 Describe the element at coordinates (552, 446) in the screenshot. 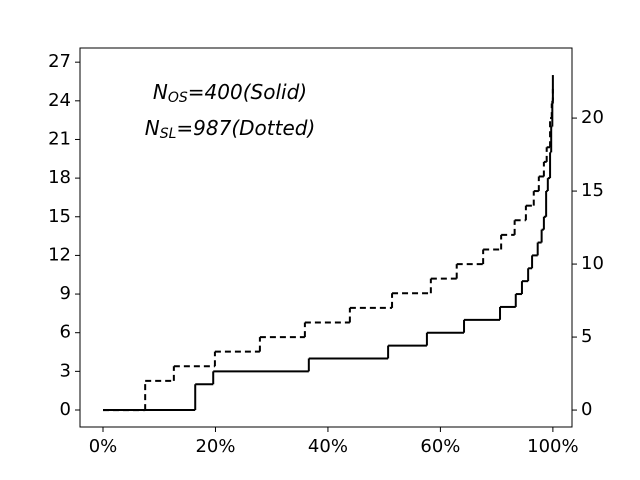

I see `x-tick-label: 100%` at that location.